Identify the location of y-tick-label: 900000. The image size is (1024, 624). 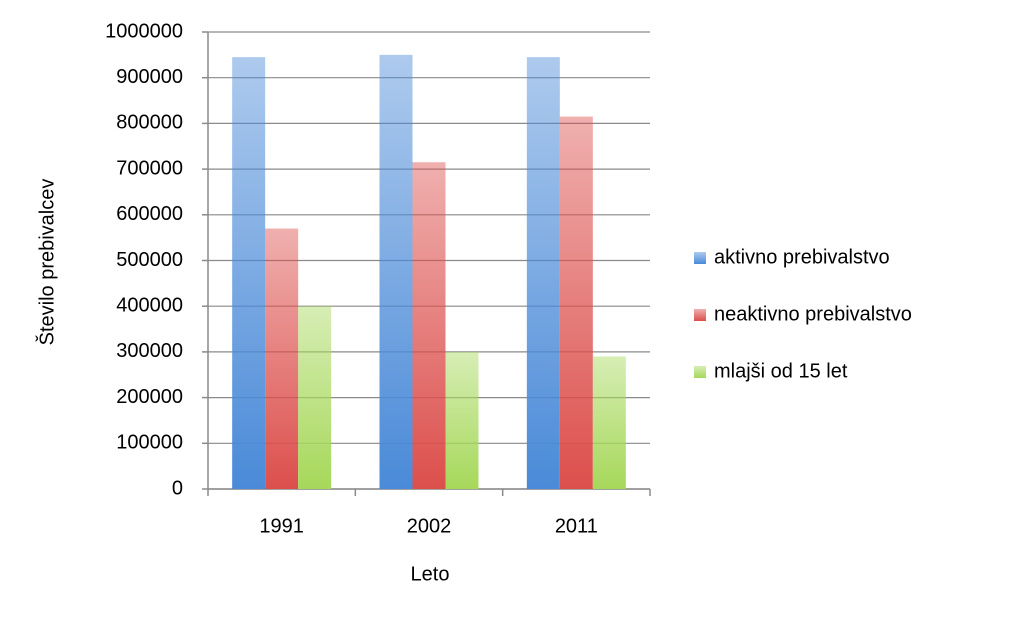
(149, 77).